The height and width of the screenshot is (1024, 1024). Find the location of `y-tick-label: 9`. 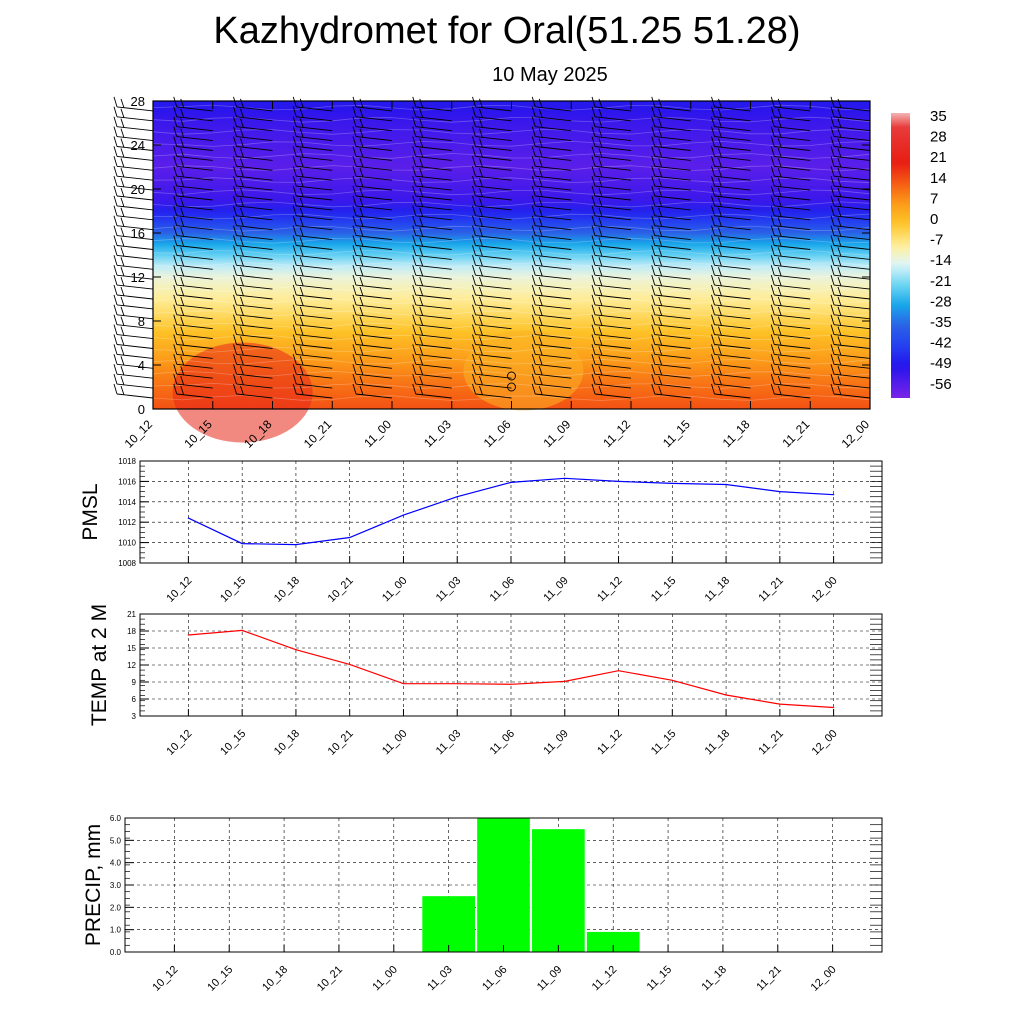

y-tick-label: 9 is located at coordinates (134, 682).